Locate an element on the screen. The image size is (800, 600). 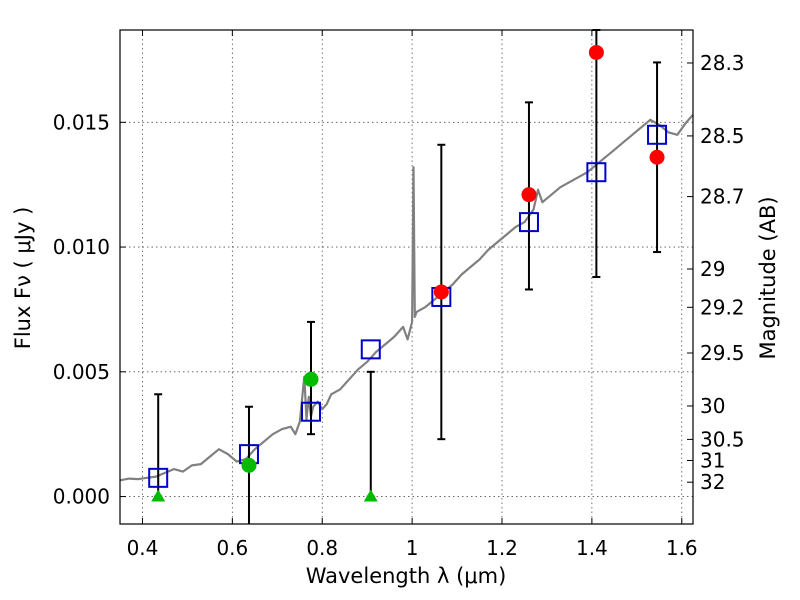
y-axis-label: Flux Fν ( μJy ) is located at coordinates (23, 278).